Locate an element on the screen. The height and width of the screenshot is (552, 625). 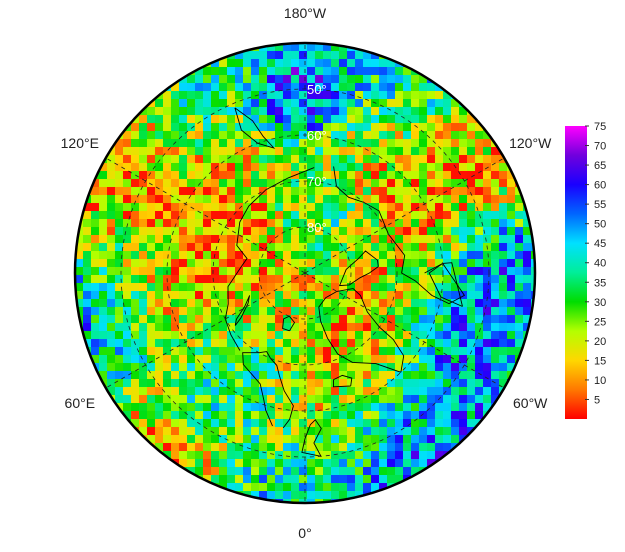
coastline is located at coordinates (311, 438).